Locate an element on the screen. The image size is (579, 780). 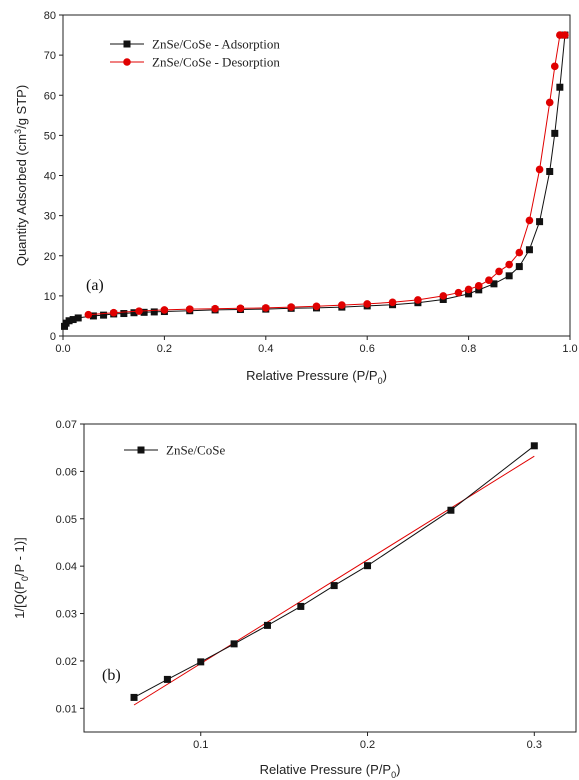
x-tick-label: 0.6 is located at coordinates (367, 349).